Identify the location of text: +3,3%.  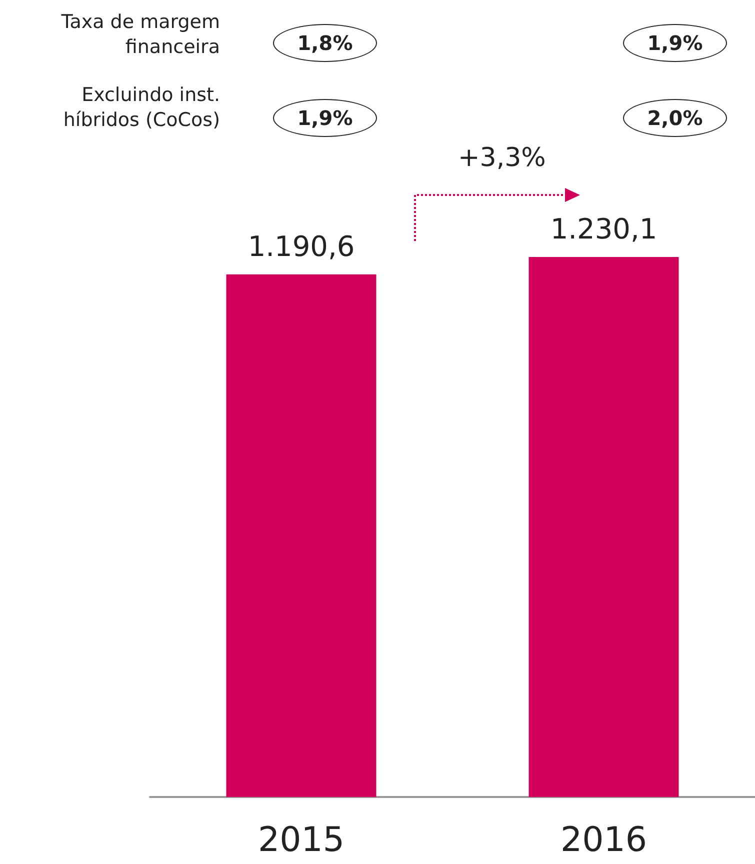
(502, 158).